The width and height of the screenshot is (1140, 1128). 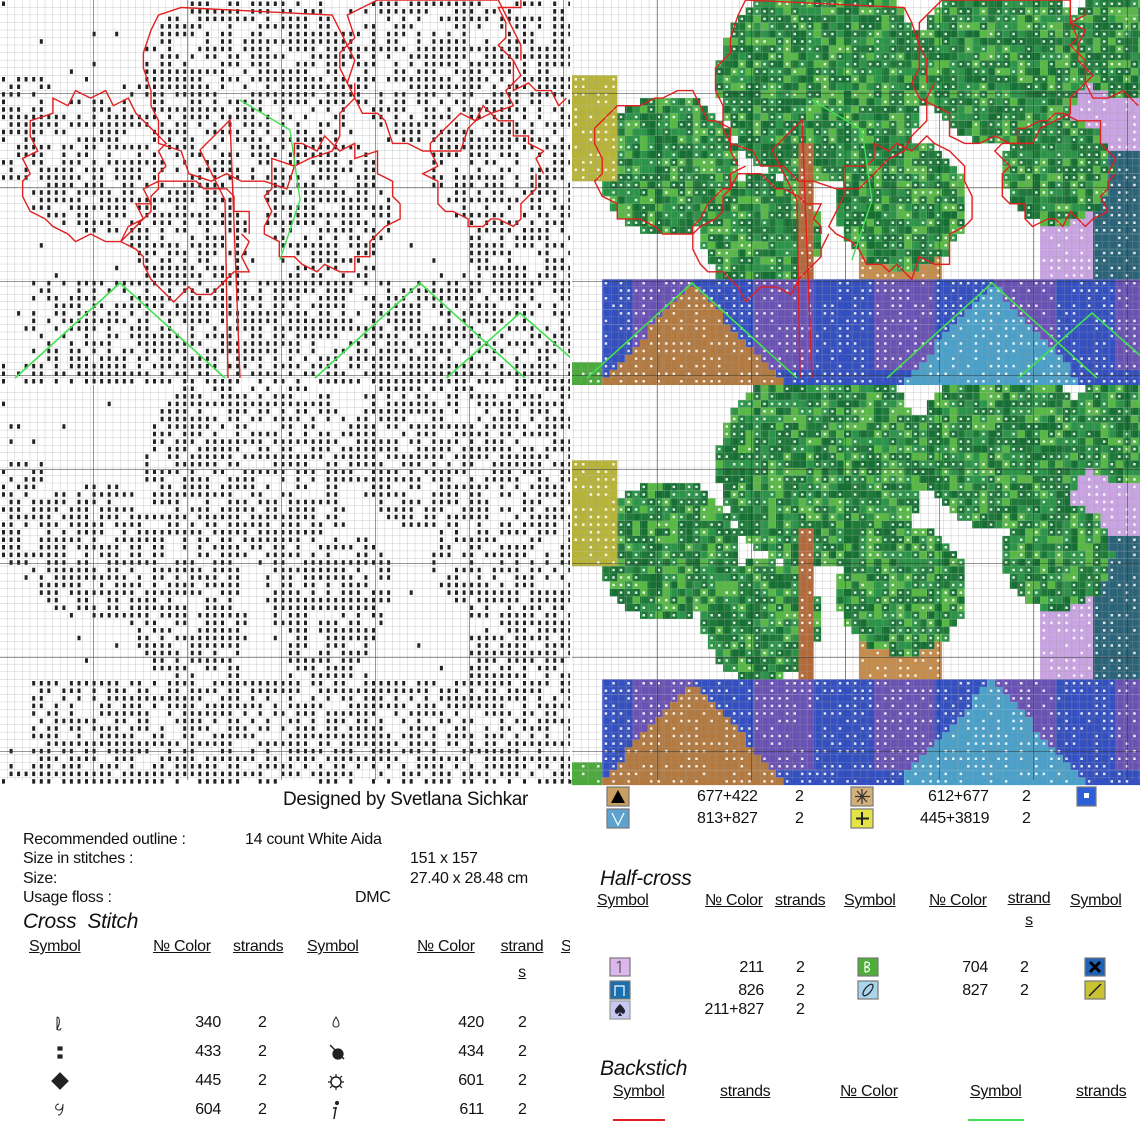 I want to click on color-number: 826, so click(x=751, y=990).